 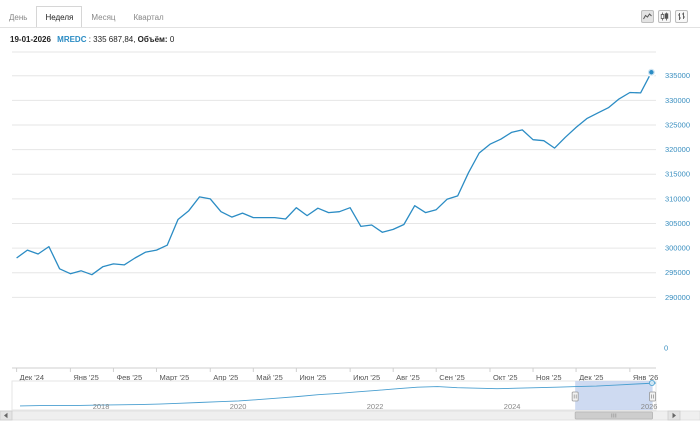 I want to click on navigator-series-line, so click(x=338, y=394).